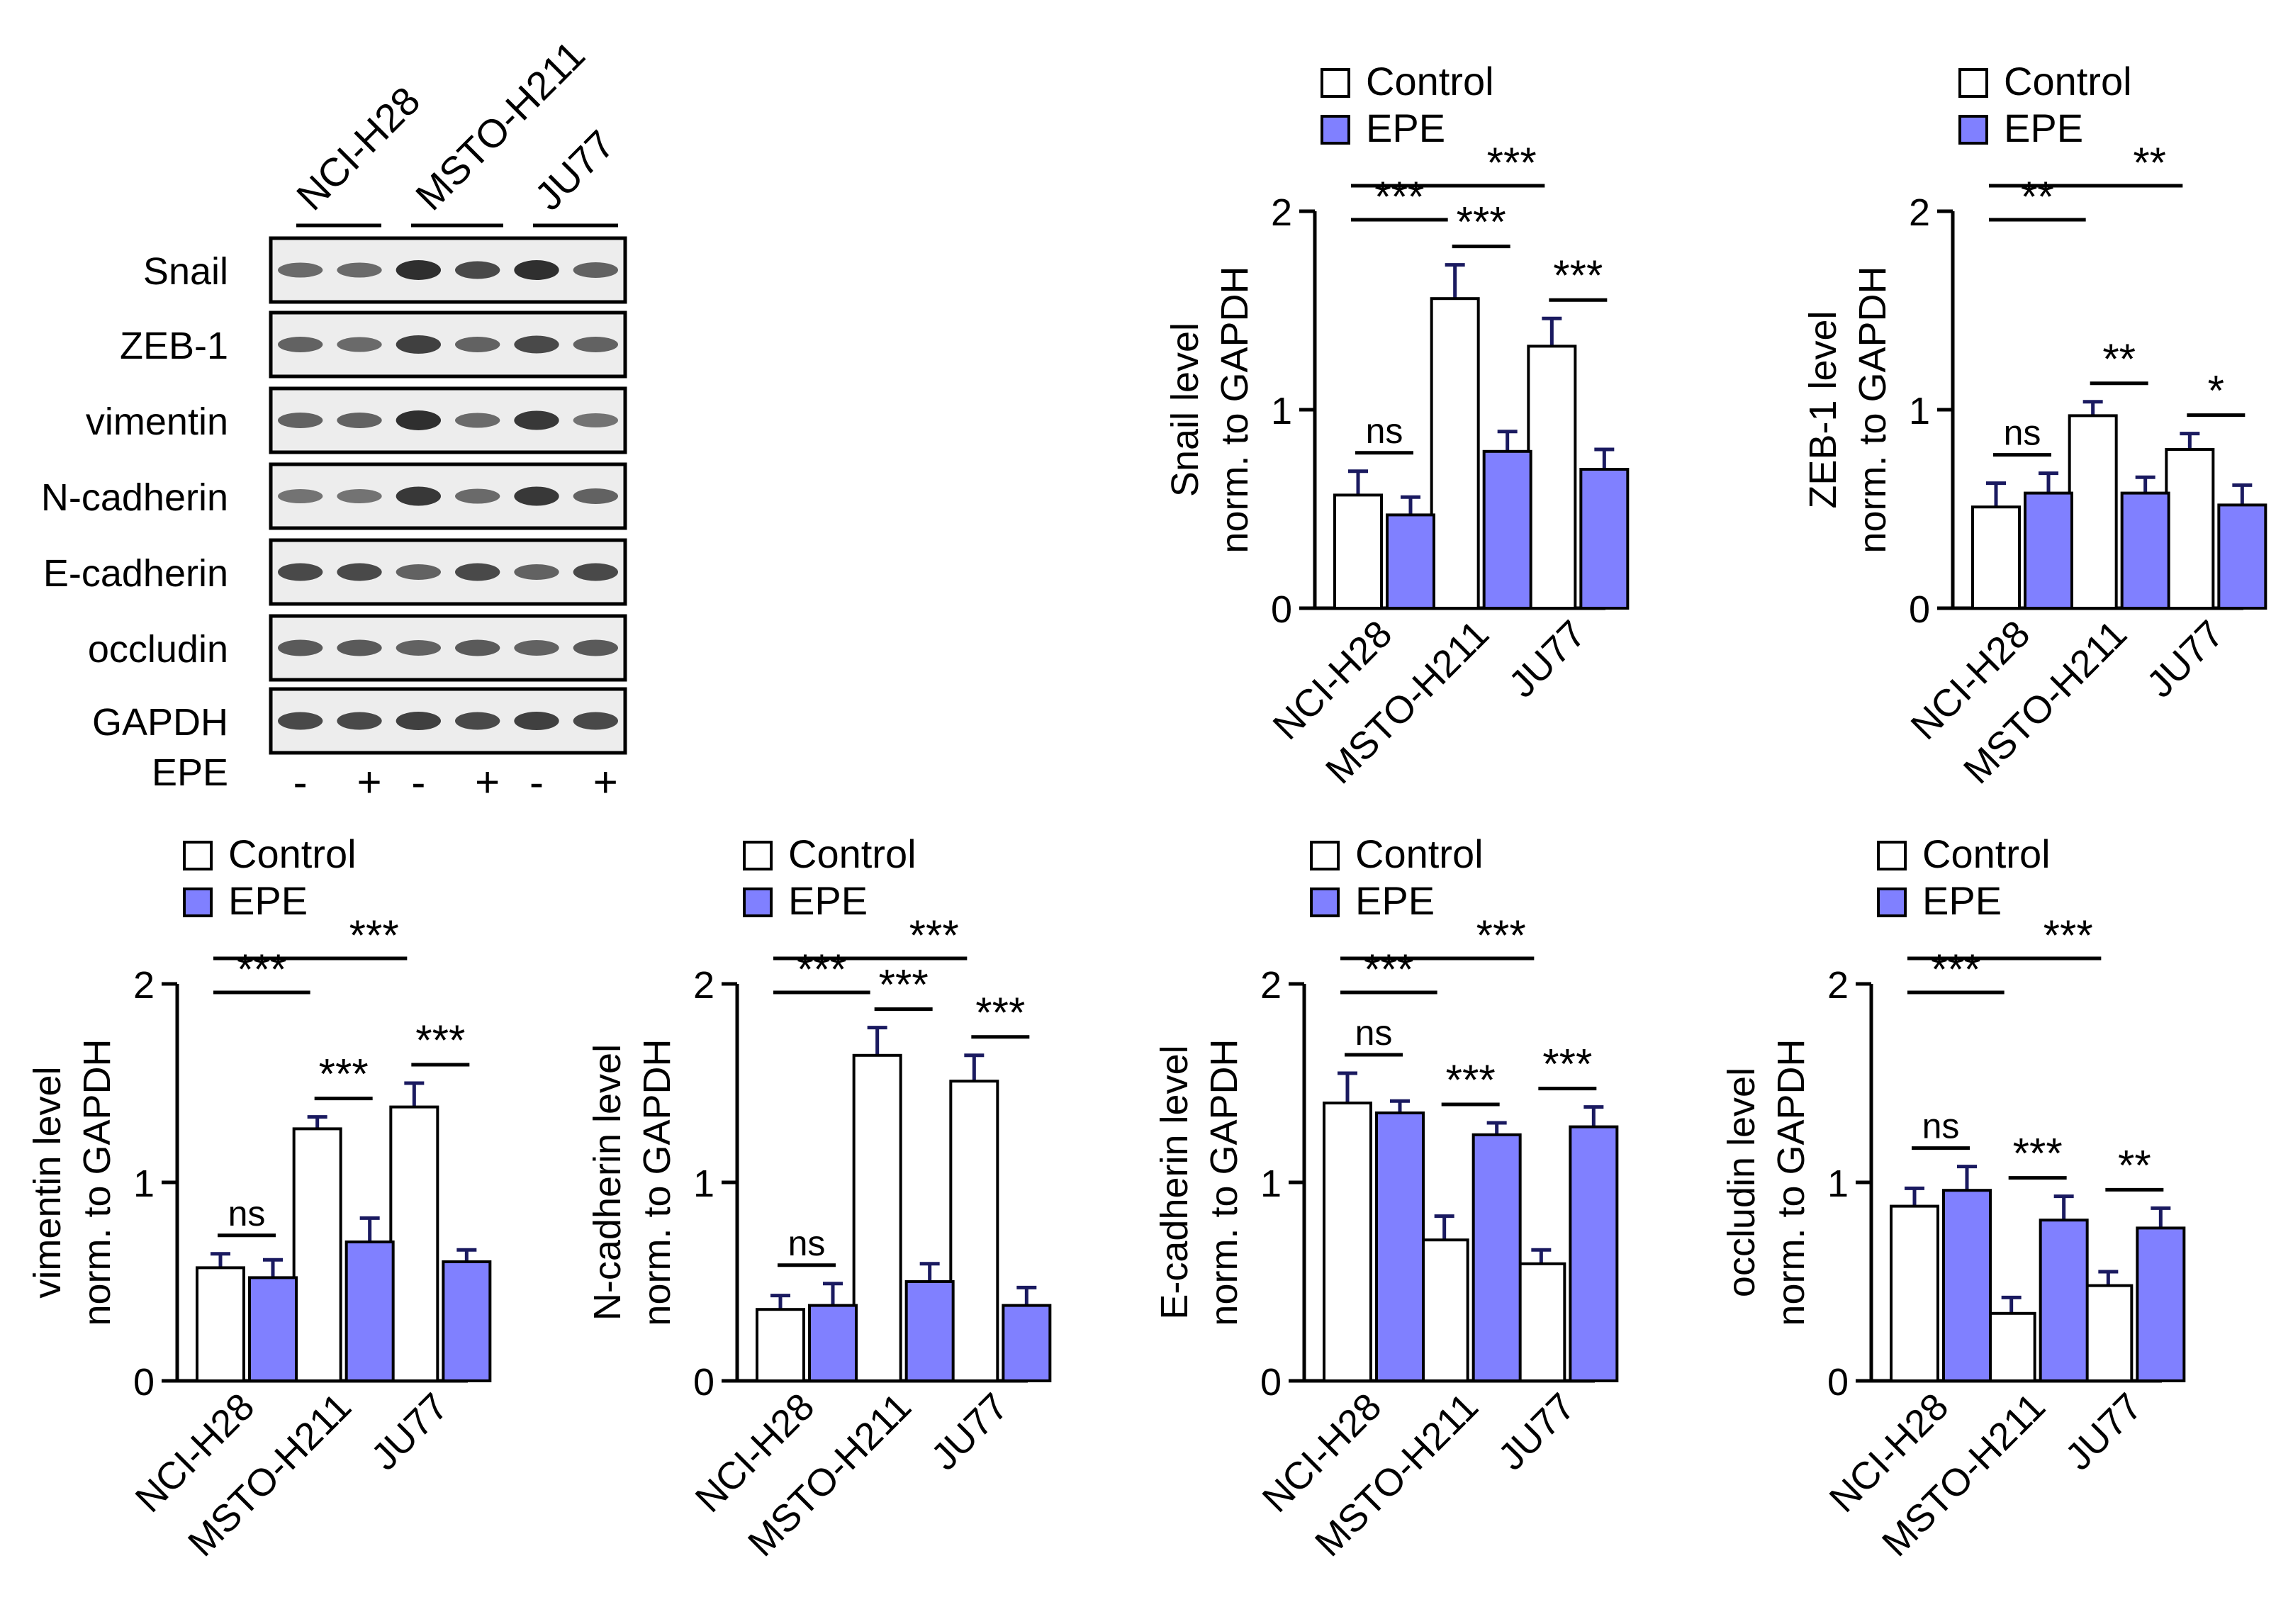 This screenshot has width=2293, height=1624. What do you see at coordinates (487, 782) in the screenshot?
I see `lane-plus-sign: +` at bounding box center [487, 782].